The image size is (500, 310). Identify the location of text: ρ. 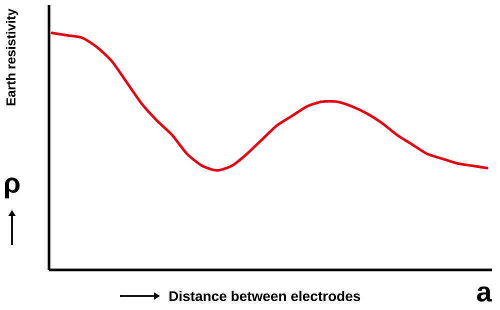
(12, 188).